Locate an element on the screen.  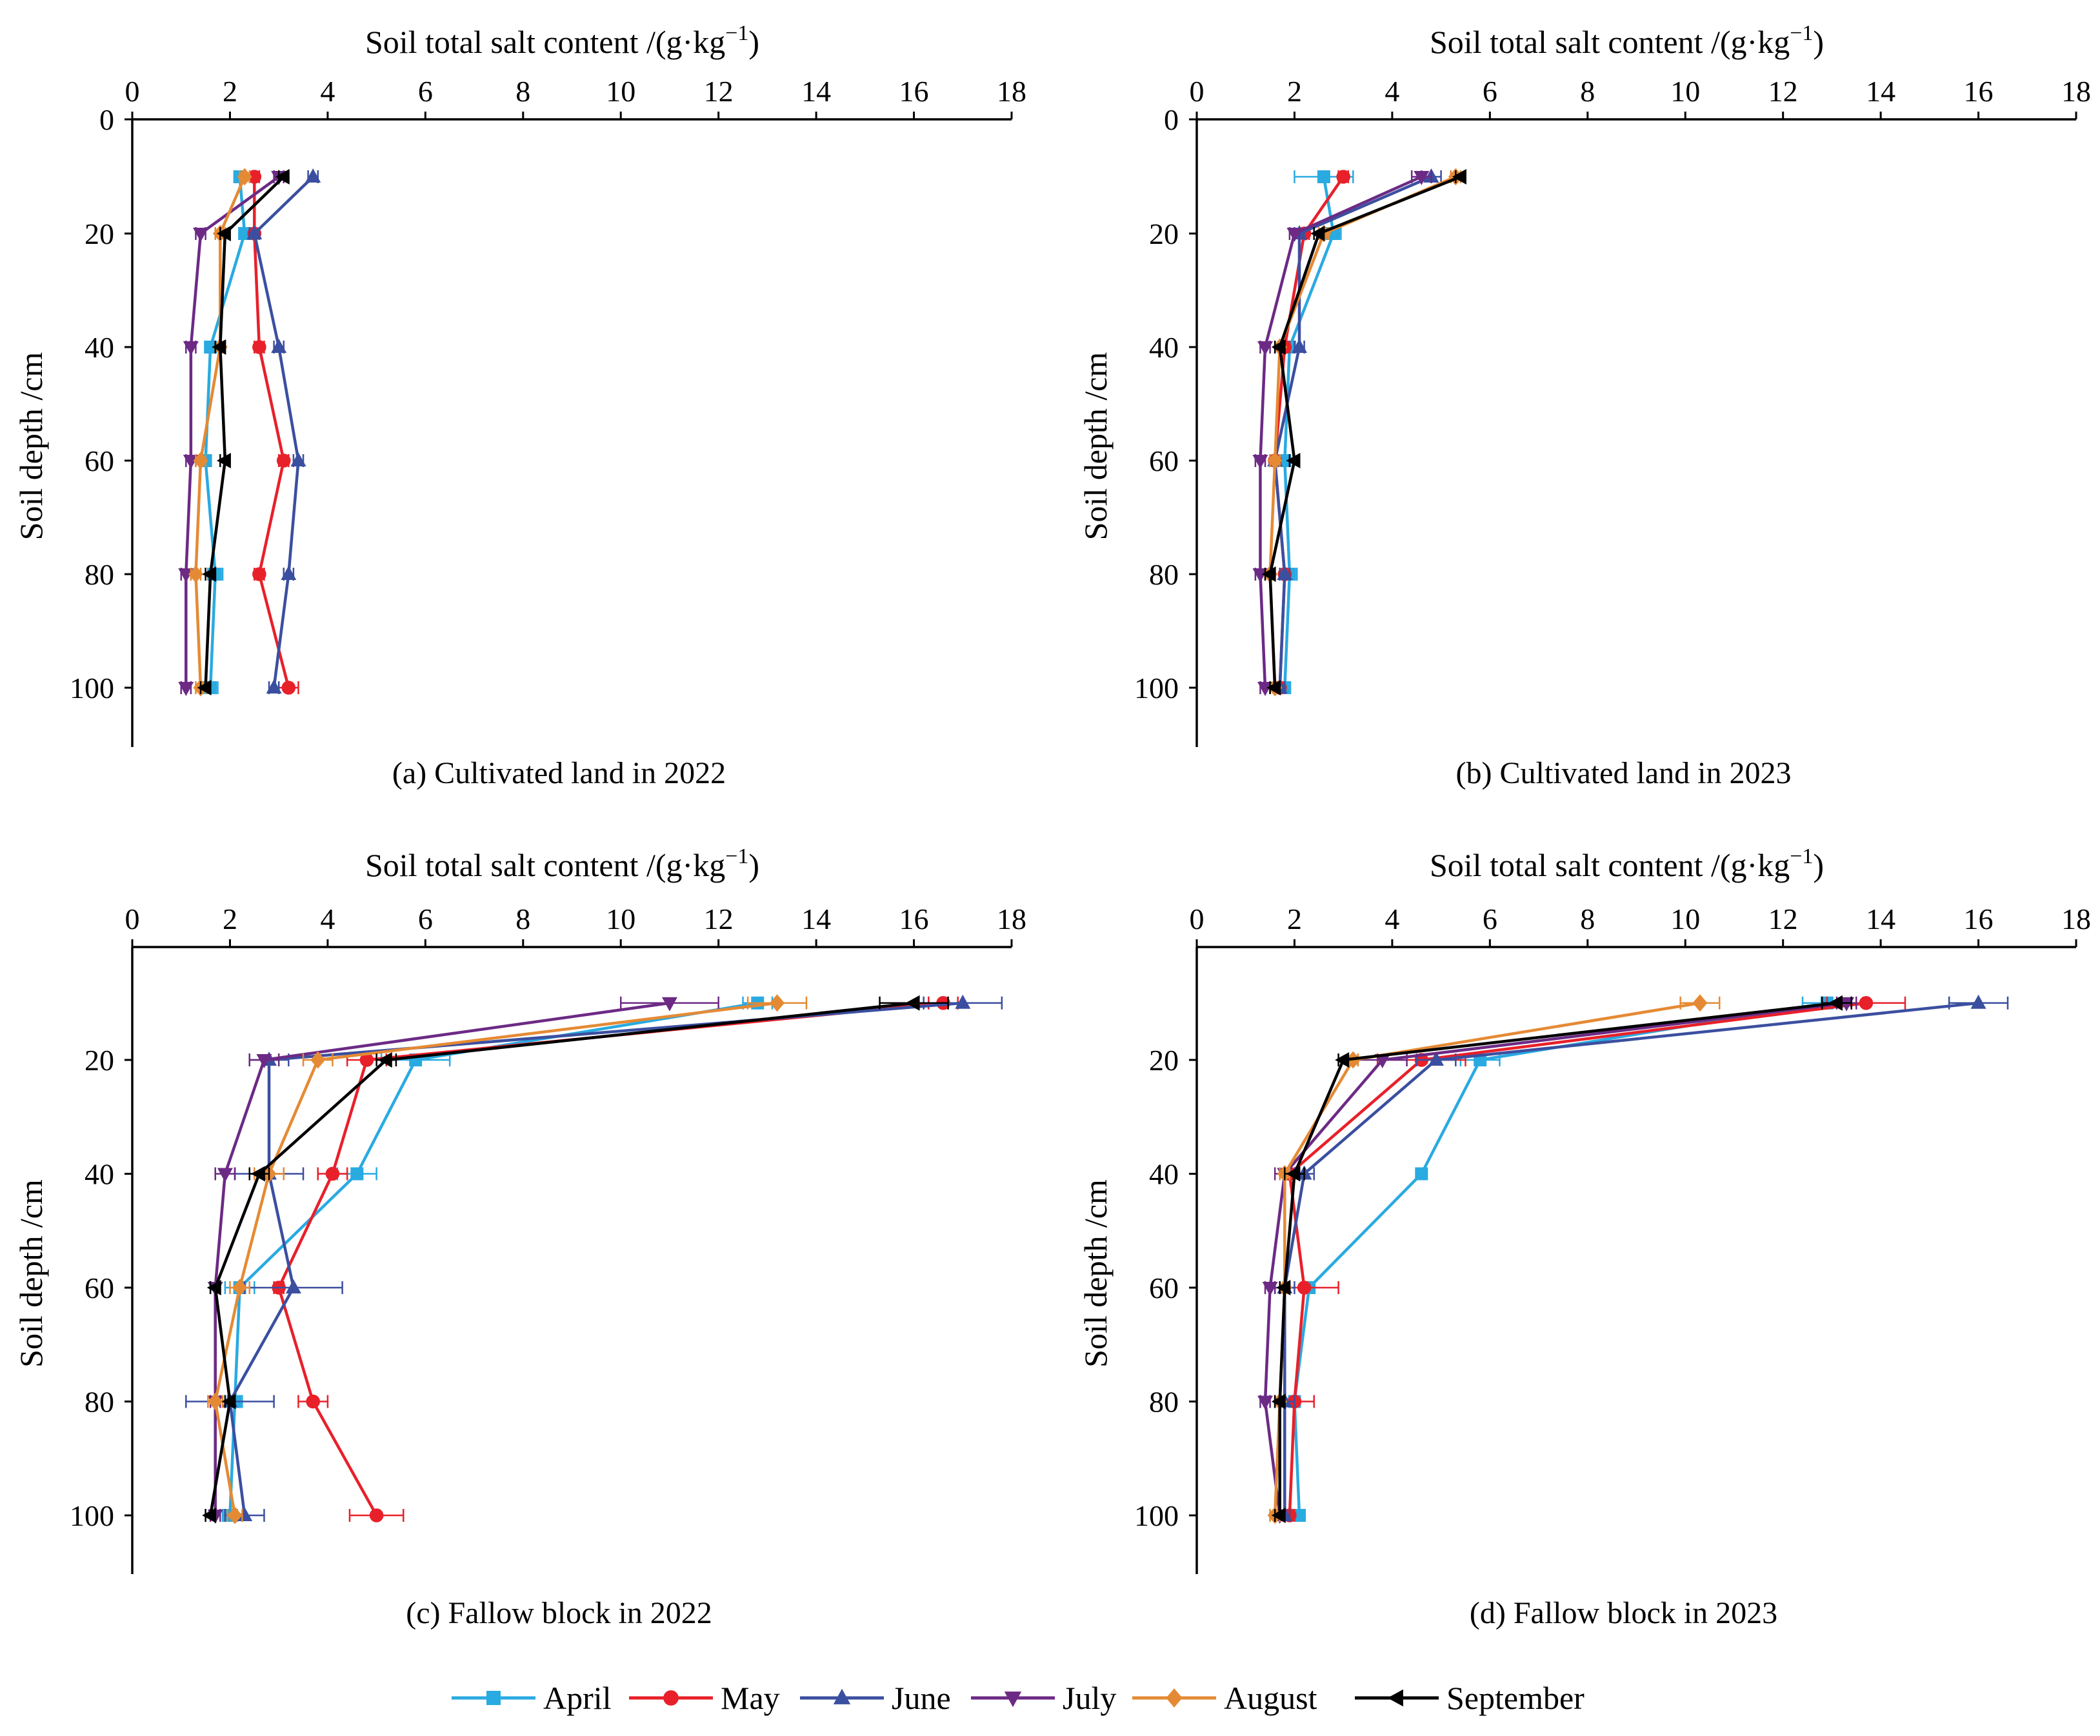
legend-label: May is located at coordinates (750, 1698).